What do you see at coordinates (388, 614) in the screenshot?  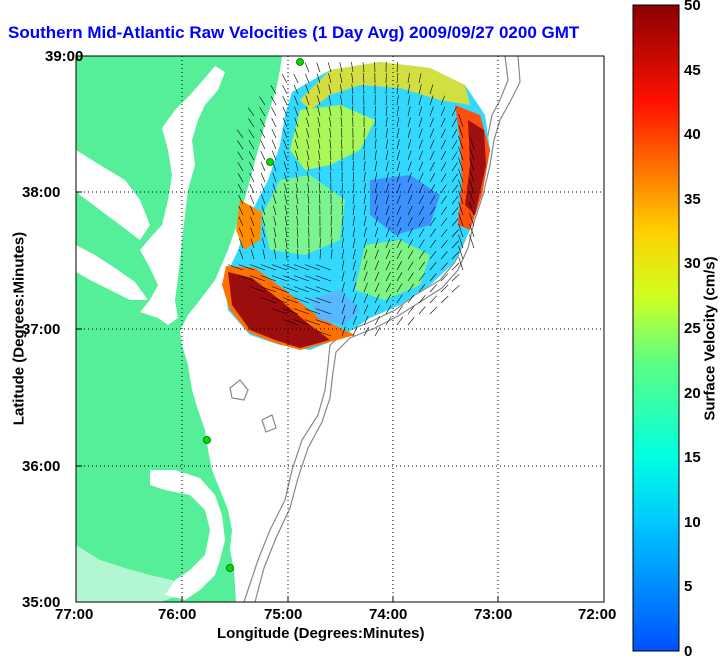 I see `xtick-label: 74:00` at bounding box center [388, 614].